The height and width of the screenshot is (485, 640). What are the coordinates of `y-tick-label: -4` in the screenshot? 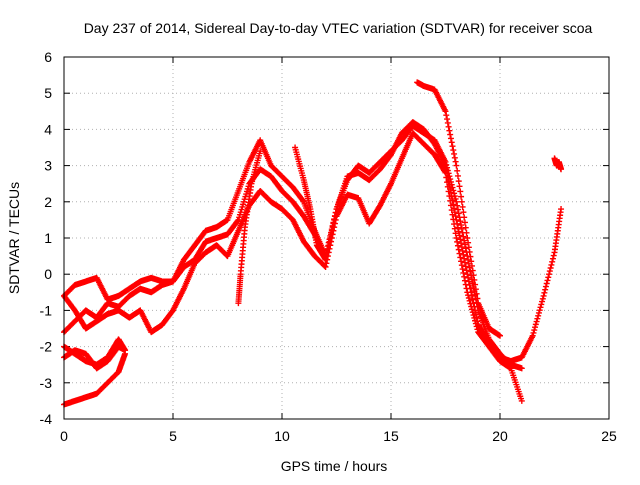 It's located at (46, 419).